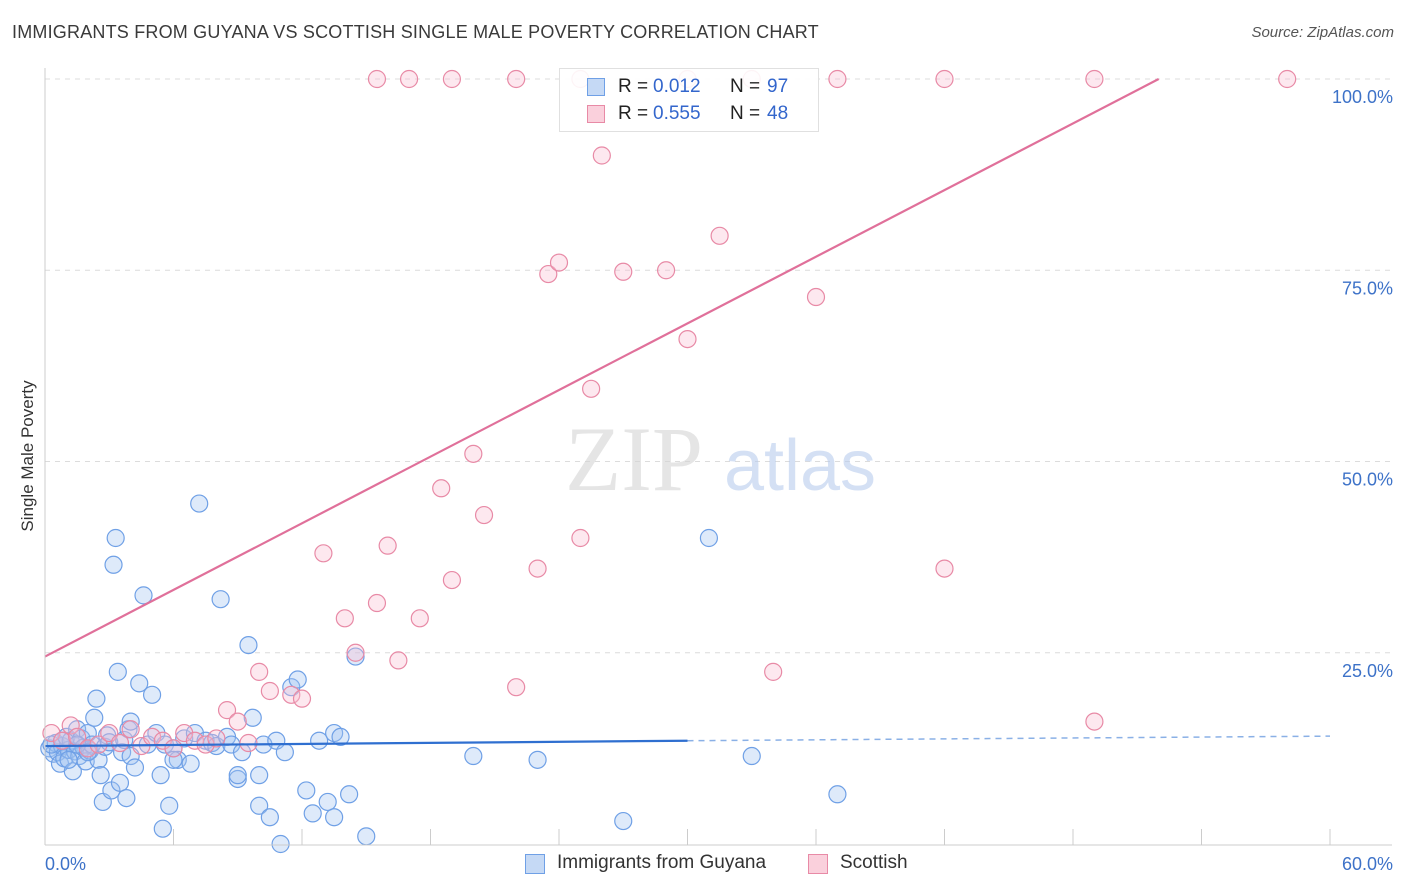  I want to click on y-tick-label: 50.0%, so click(1367, 480).